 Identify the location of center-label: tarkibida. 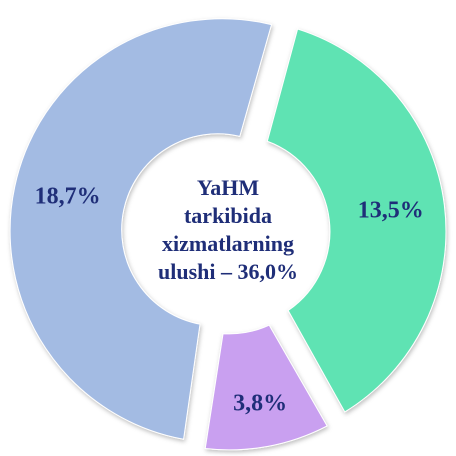
(228, 215).